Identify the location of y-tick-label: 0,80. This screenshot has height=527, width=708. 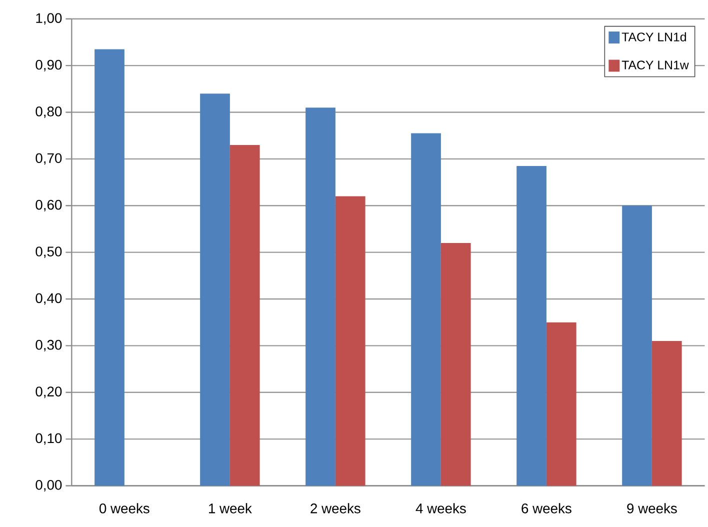
(49, 112).